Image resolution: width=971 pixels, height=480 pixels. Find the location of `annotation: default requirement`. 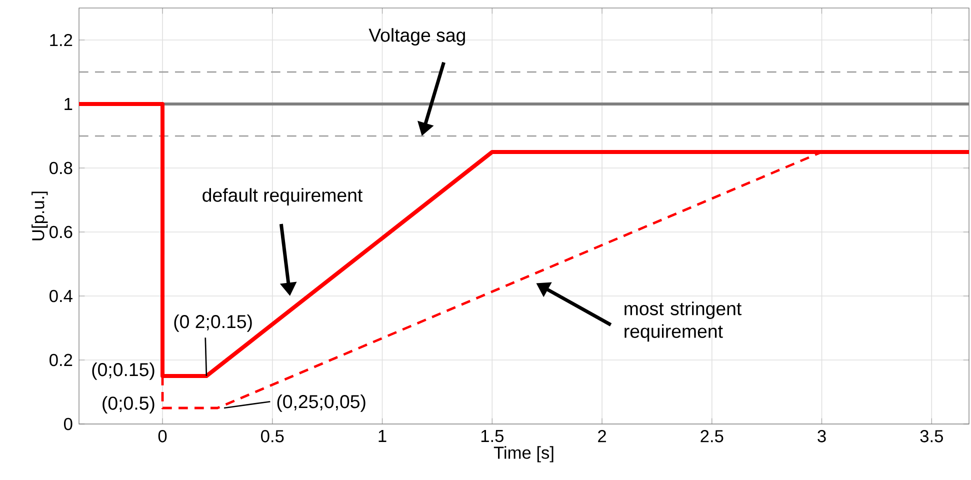

annotation: default requirement is located at coordinates (282, 197).